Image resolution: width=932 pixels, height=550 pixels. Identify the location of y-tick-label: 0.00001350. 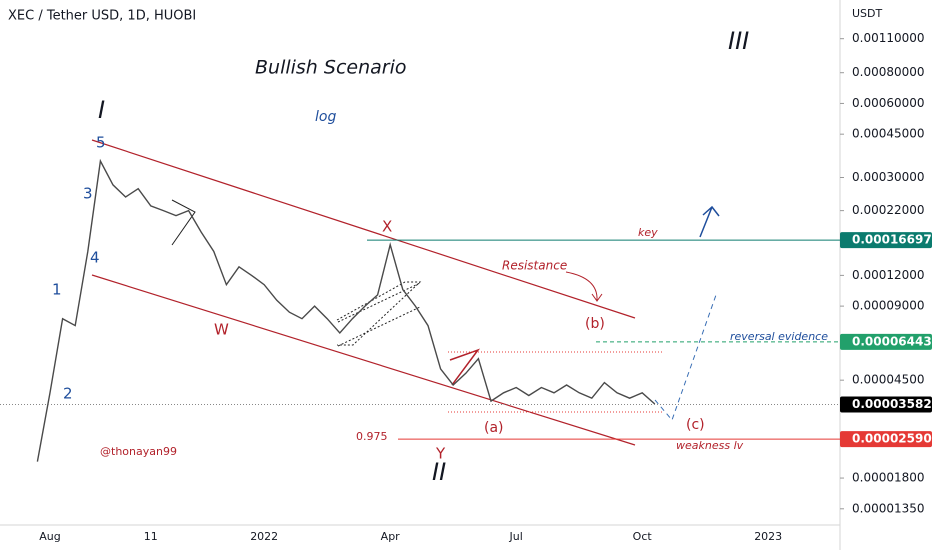
(888, 508).